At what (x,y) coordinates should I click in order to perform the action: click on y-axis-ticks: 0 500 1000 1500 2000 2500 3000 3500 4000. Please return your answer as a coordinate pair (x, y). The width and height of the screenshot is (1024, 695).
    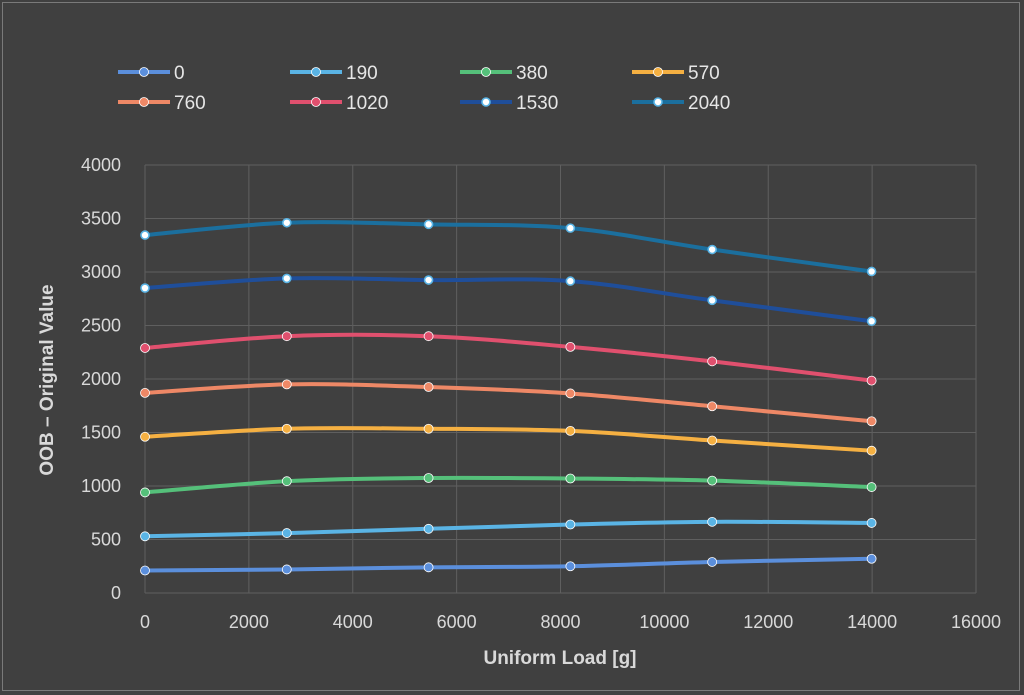
    Looking at the image, I should click on (101, 379).